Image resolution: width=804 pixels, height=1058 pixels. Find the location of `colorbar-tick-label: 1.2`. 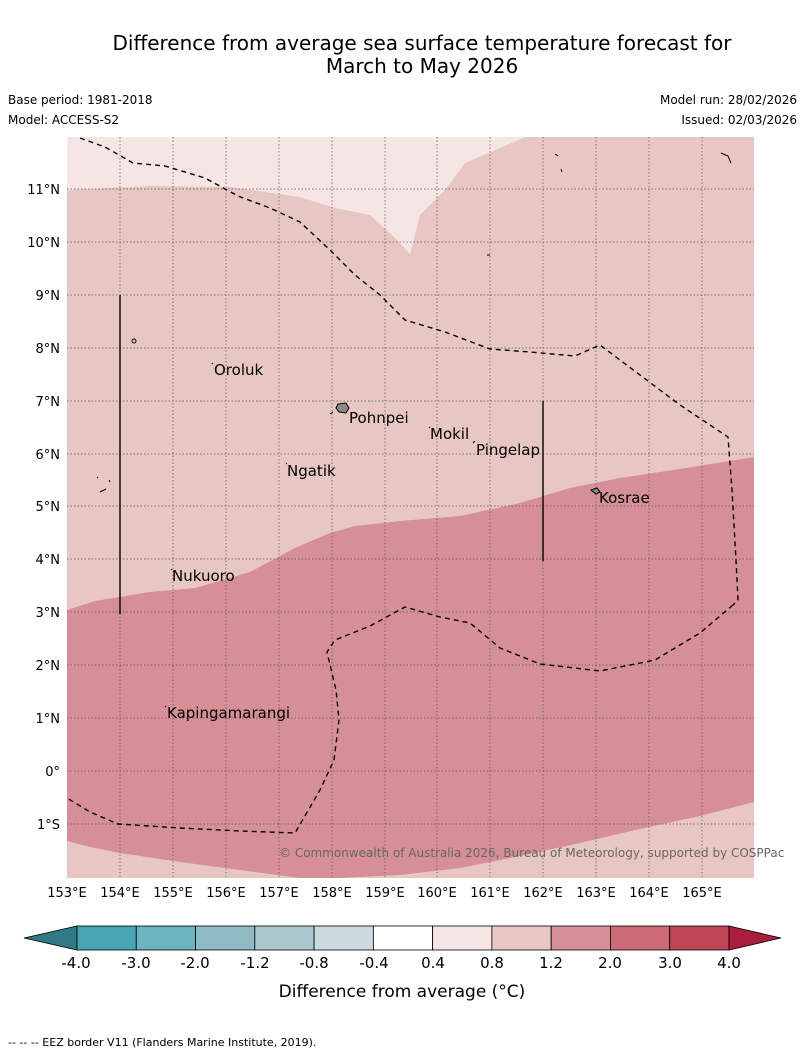

colorbar-tick-label: 1.2 is located at coordinates (551, 963).